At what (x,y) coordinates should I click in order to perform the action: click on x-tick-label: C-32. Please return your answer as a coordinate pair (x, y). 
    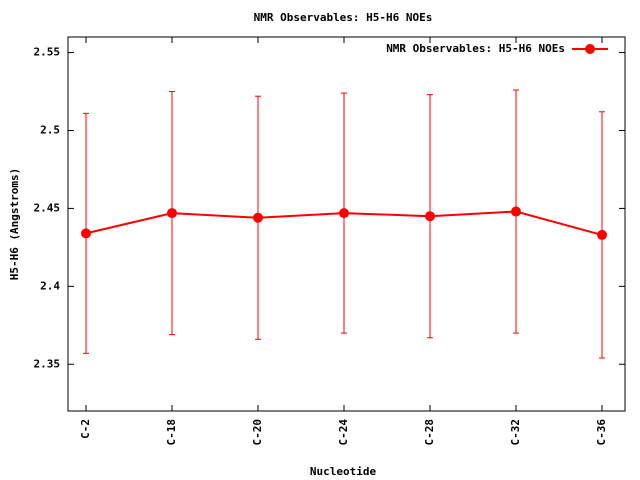
    Looking at the image, I should click on (515, 432).